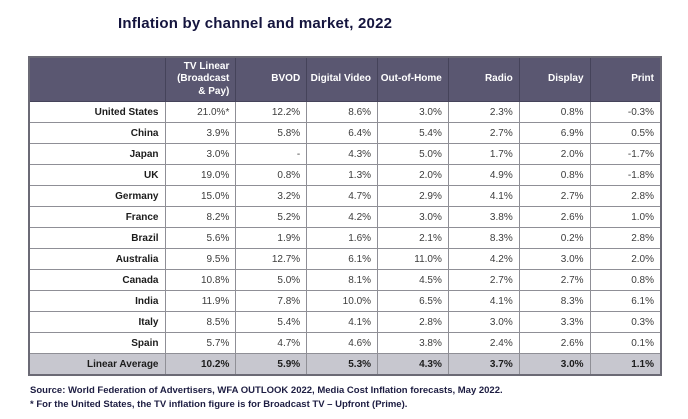  I want to click on value-cell: 15.0%, so click(200, 196).